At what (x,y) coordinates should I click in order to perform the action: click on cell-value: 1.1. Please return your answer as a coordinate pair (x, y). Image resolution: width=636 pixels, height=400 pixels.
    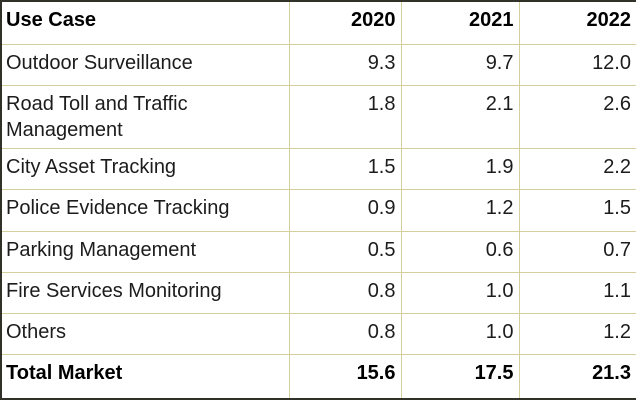
    Looking at the image, I should click on (577, 292).